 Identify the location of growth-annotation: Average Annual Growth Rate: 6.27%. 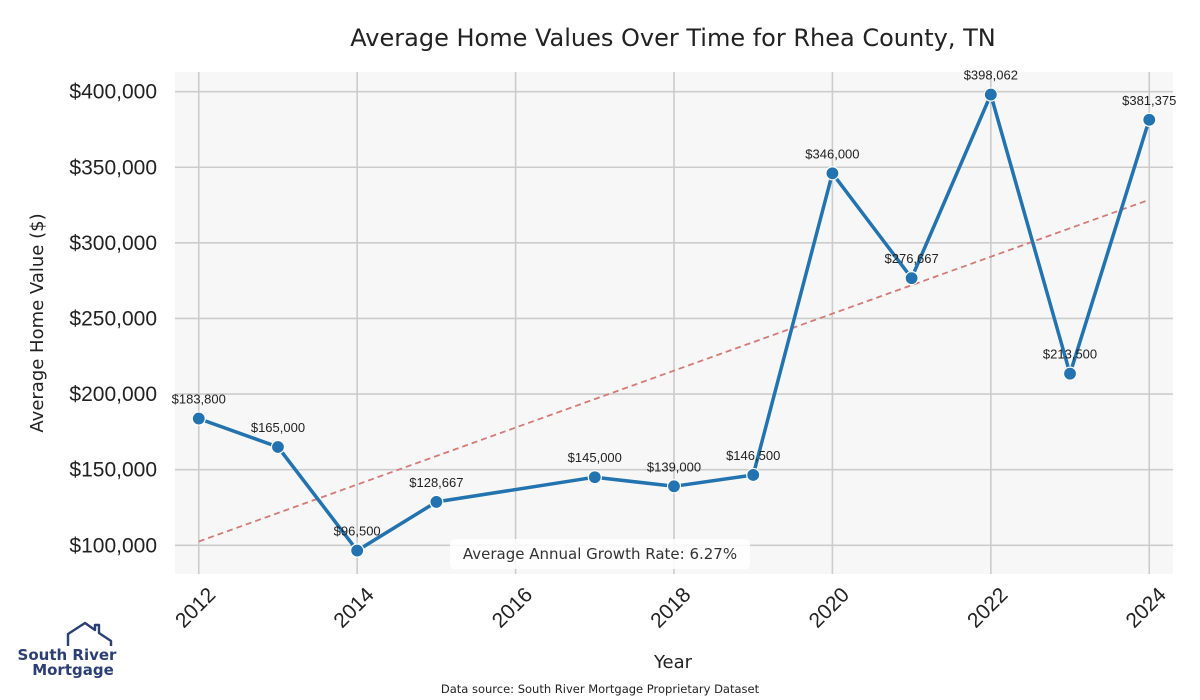
(600, 554).